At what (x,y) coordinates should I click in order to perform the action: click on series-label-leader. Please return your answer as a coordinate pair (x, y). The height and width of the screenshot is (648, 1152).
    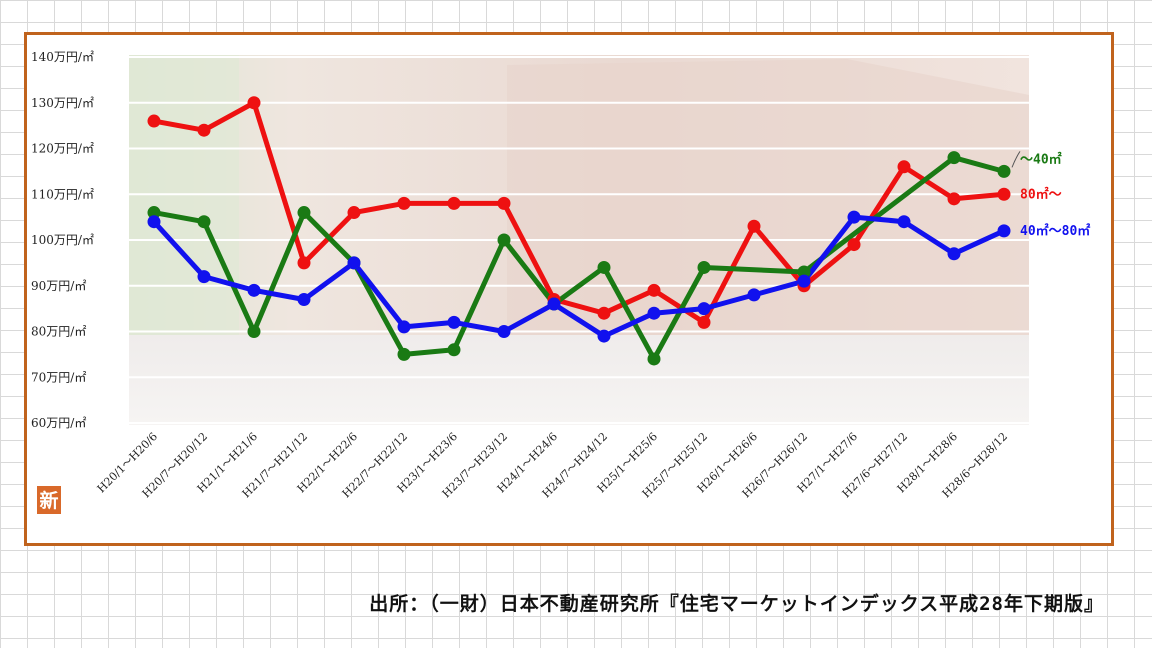
    Looking at the image, I should click on (1016, 159).